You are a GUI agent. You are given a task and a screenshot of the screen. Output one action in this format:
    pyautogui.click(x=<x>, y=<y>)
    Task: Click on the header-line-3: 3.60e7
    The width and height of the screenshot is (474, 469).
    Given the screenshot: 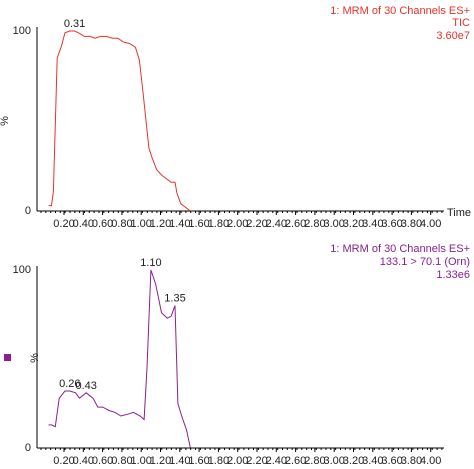 What is the action you would take?
    pyautogui.click(x=453, y=36)
    